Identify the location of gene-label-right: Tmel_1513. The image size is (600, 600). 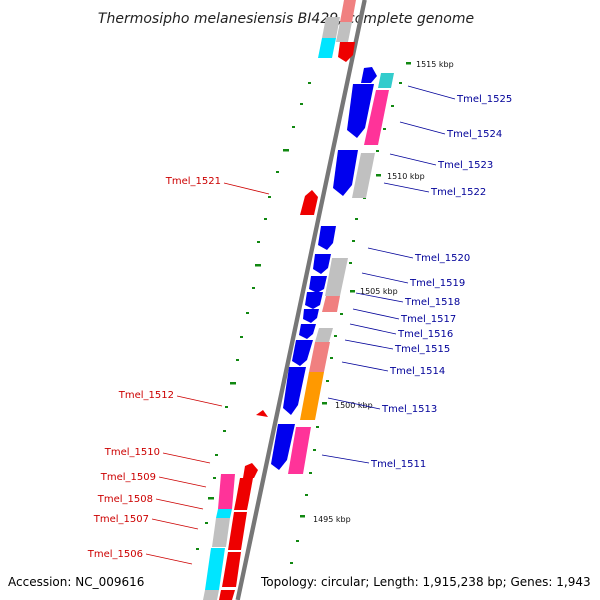
(409, 409).